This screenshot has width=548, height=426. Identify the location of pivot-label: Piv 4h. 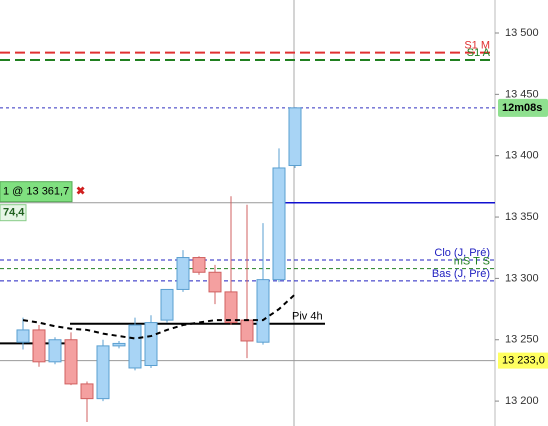
(307, 317).